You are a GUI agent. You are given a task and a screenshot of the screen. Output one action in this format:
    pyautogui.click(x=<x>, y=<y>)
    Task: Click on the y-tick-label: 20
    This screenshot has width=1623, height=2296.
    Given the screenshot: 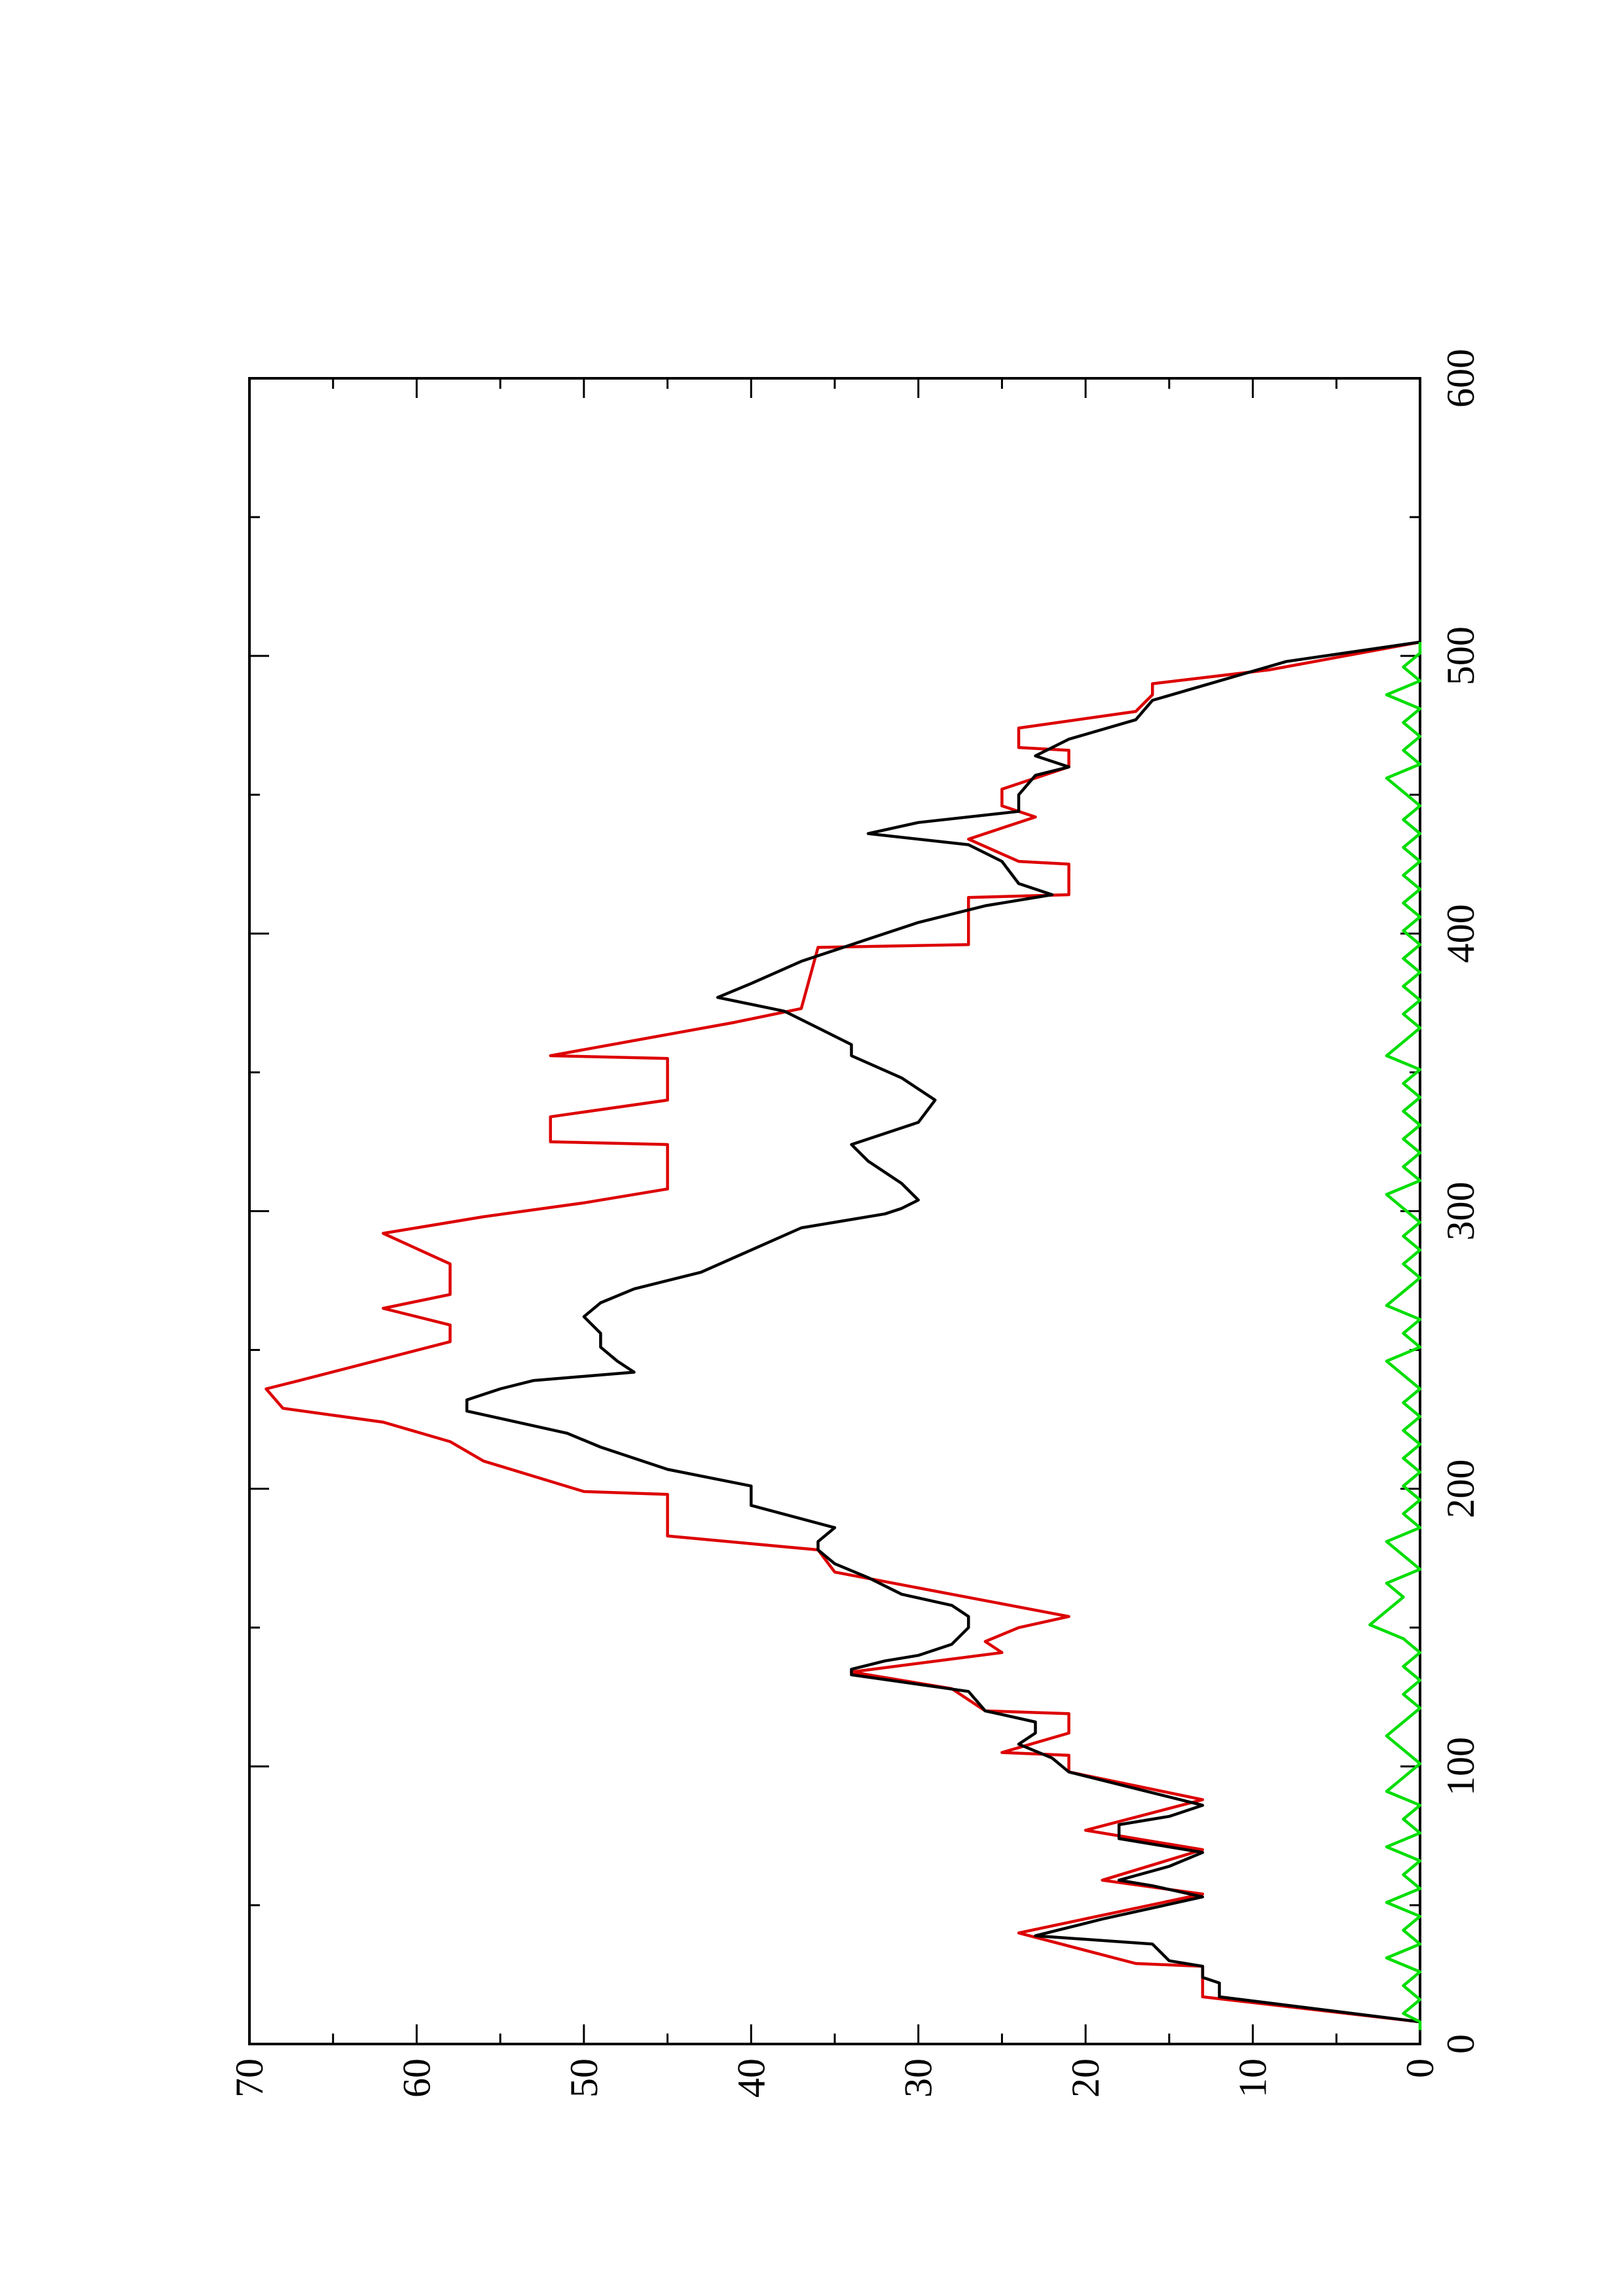 What is the action you would take?
    pyautogui.click(x=1085, y=2078)
    